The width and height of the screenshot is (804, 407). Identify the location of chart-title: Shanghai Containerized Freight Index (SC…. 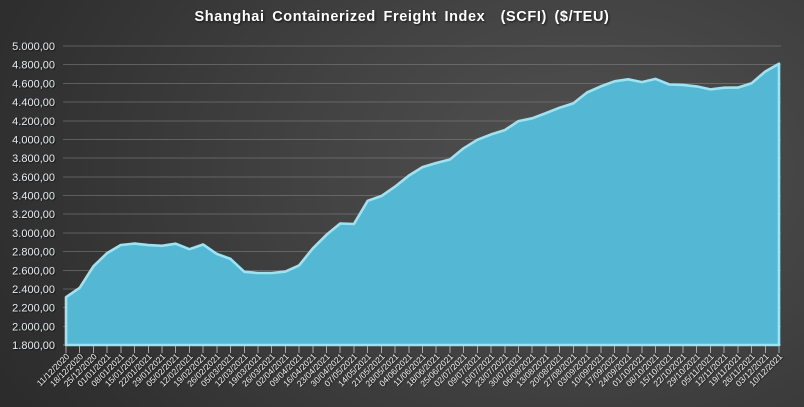
(402, 17).